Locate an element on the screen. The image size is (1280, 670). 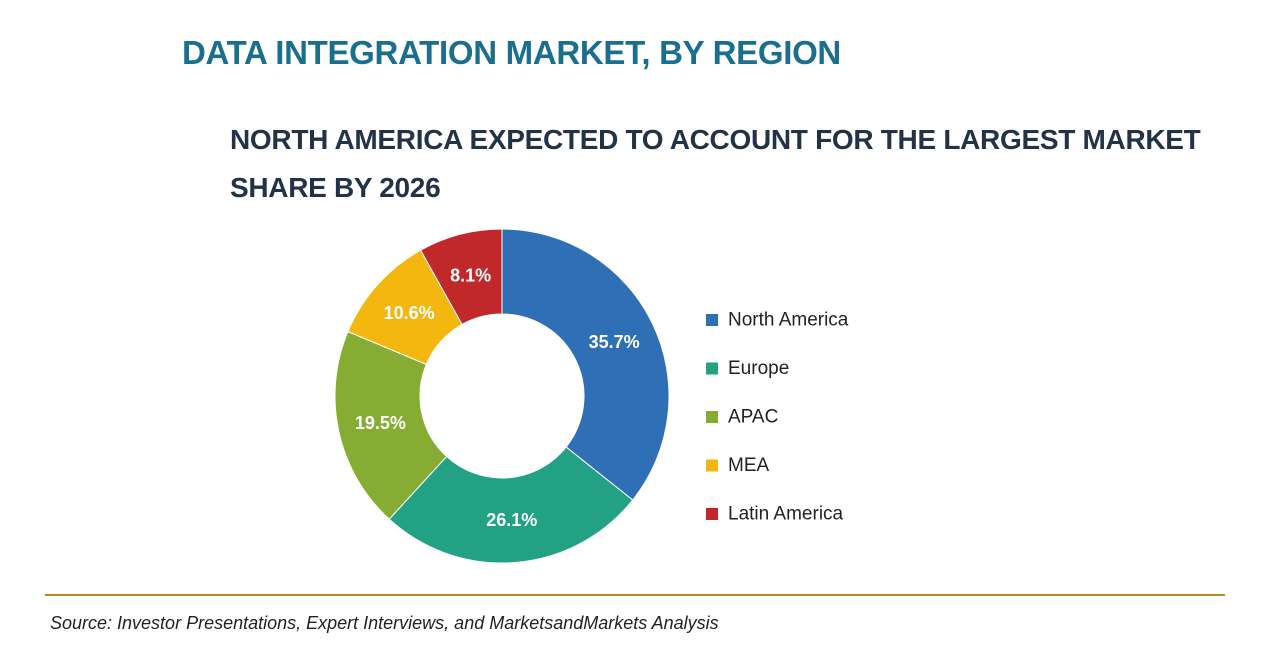
chart-legend: North America Europe APAC MEA Latin America is located at coordinates (777, 417).